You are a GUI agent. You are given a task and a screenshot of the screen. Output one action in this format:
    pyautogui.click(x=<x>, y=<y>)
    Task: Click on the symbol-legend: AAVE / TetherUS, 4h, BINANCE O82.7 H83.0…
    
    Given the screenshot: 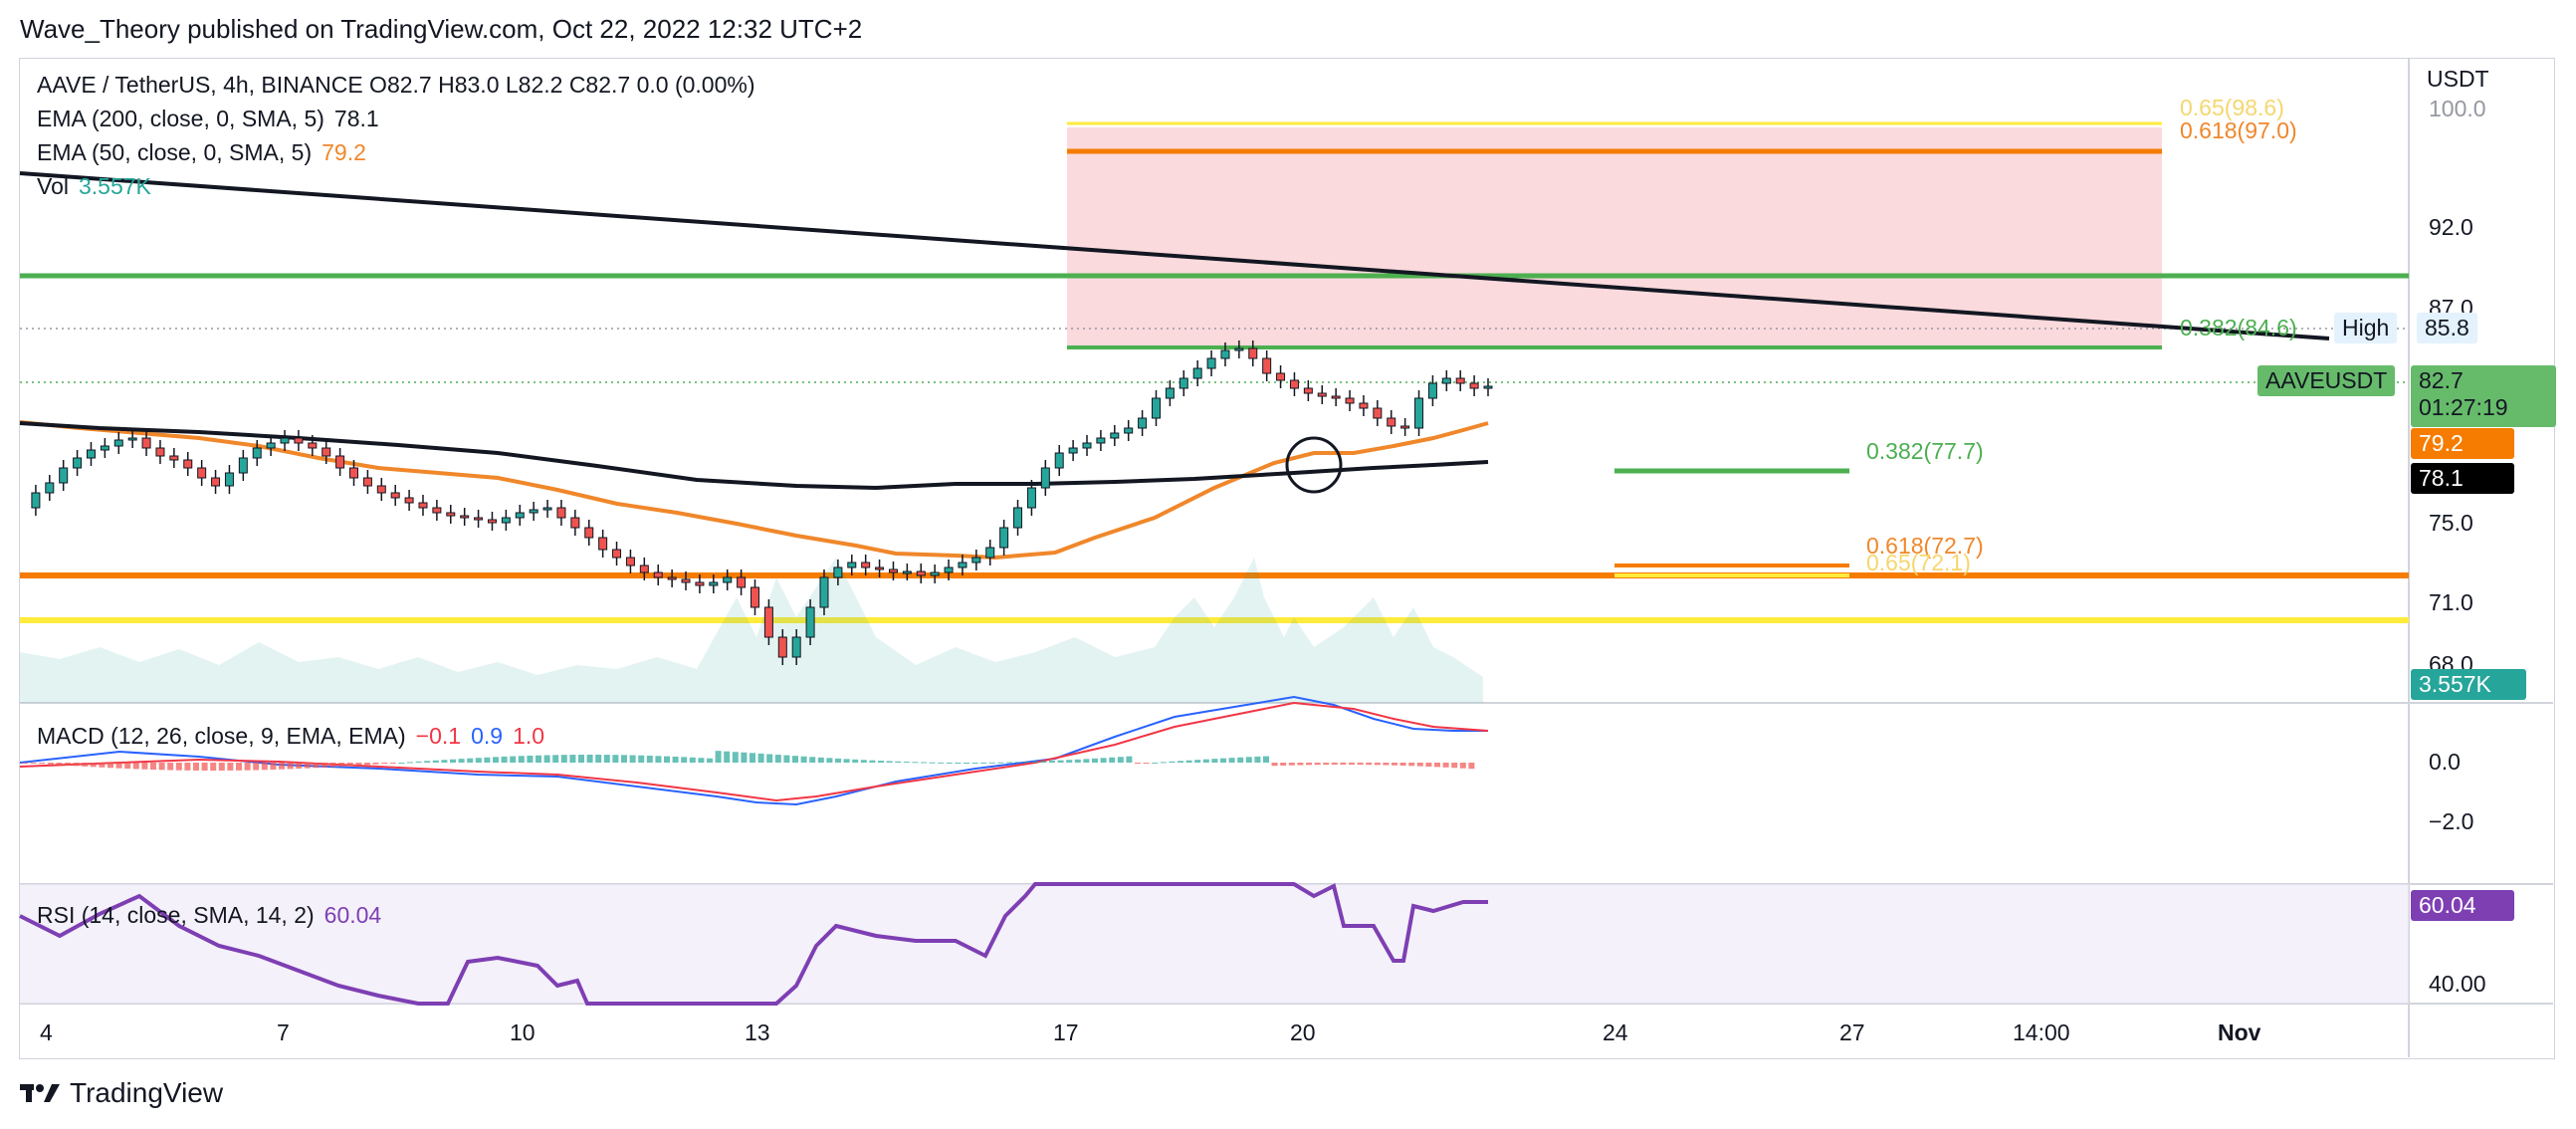 What is the action you would take?
    pyautogui.click(x=395, y=85)
    